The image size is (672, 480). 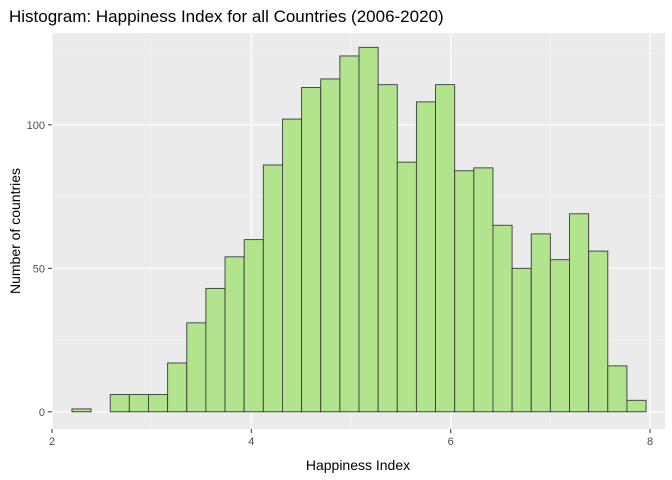 I want to click on x-tick-label: 8, so click(x=650, y=442).